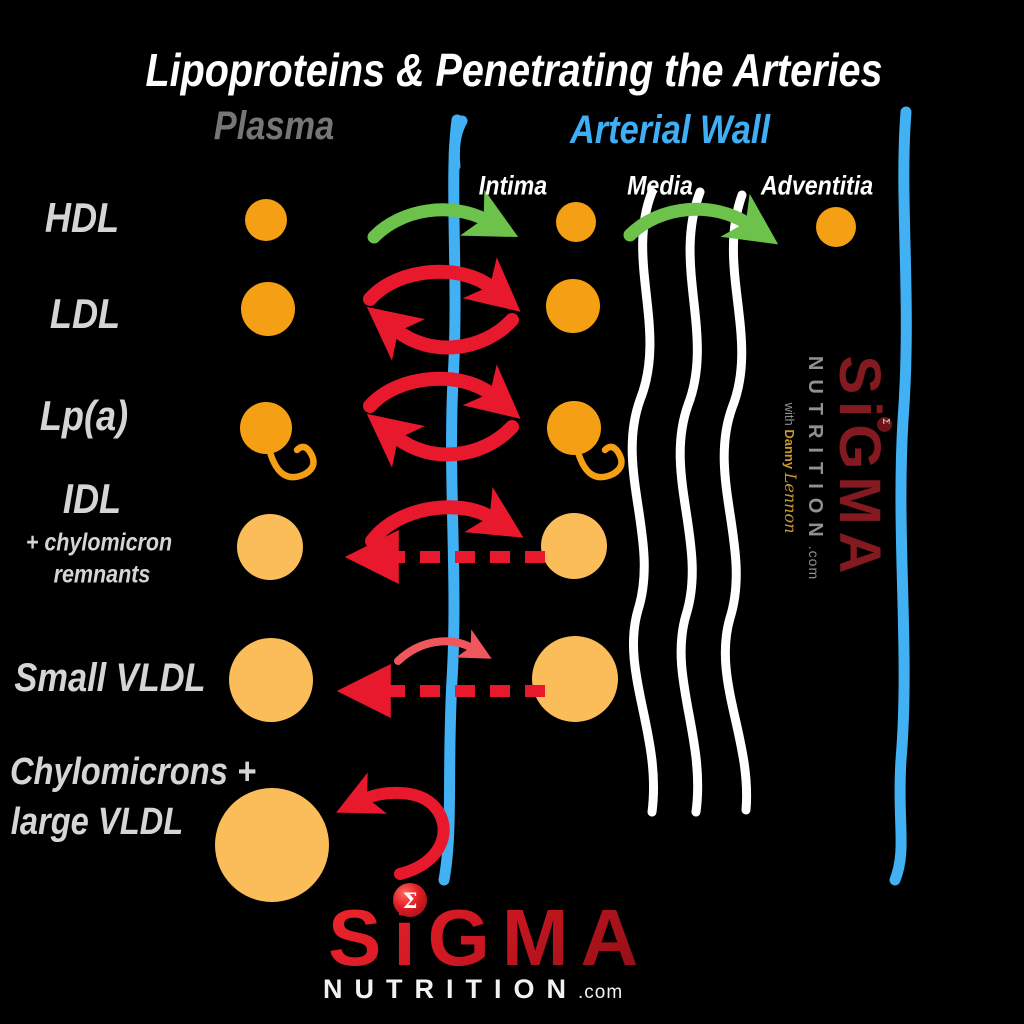 Image resolution: width=1024 pixels, height=1024 pixels. Describe the element at coordinates (99, 542) in the screenshot. I see `row-label-idl-sub1: + chylomicron` at that location.